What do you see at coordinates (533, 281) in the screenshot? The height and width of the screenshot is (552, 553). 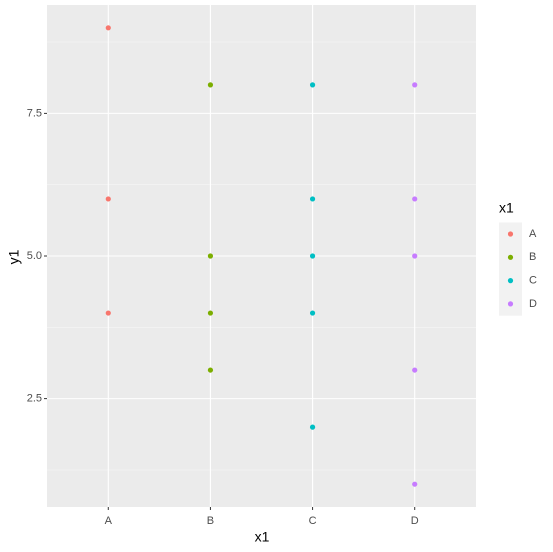 I see `legend-label: C` at bounding box center [533, 281].